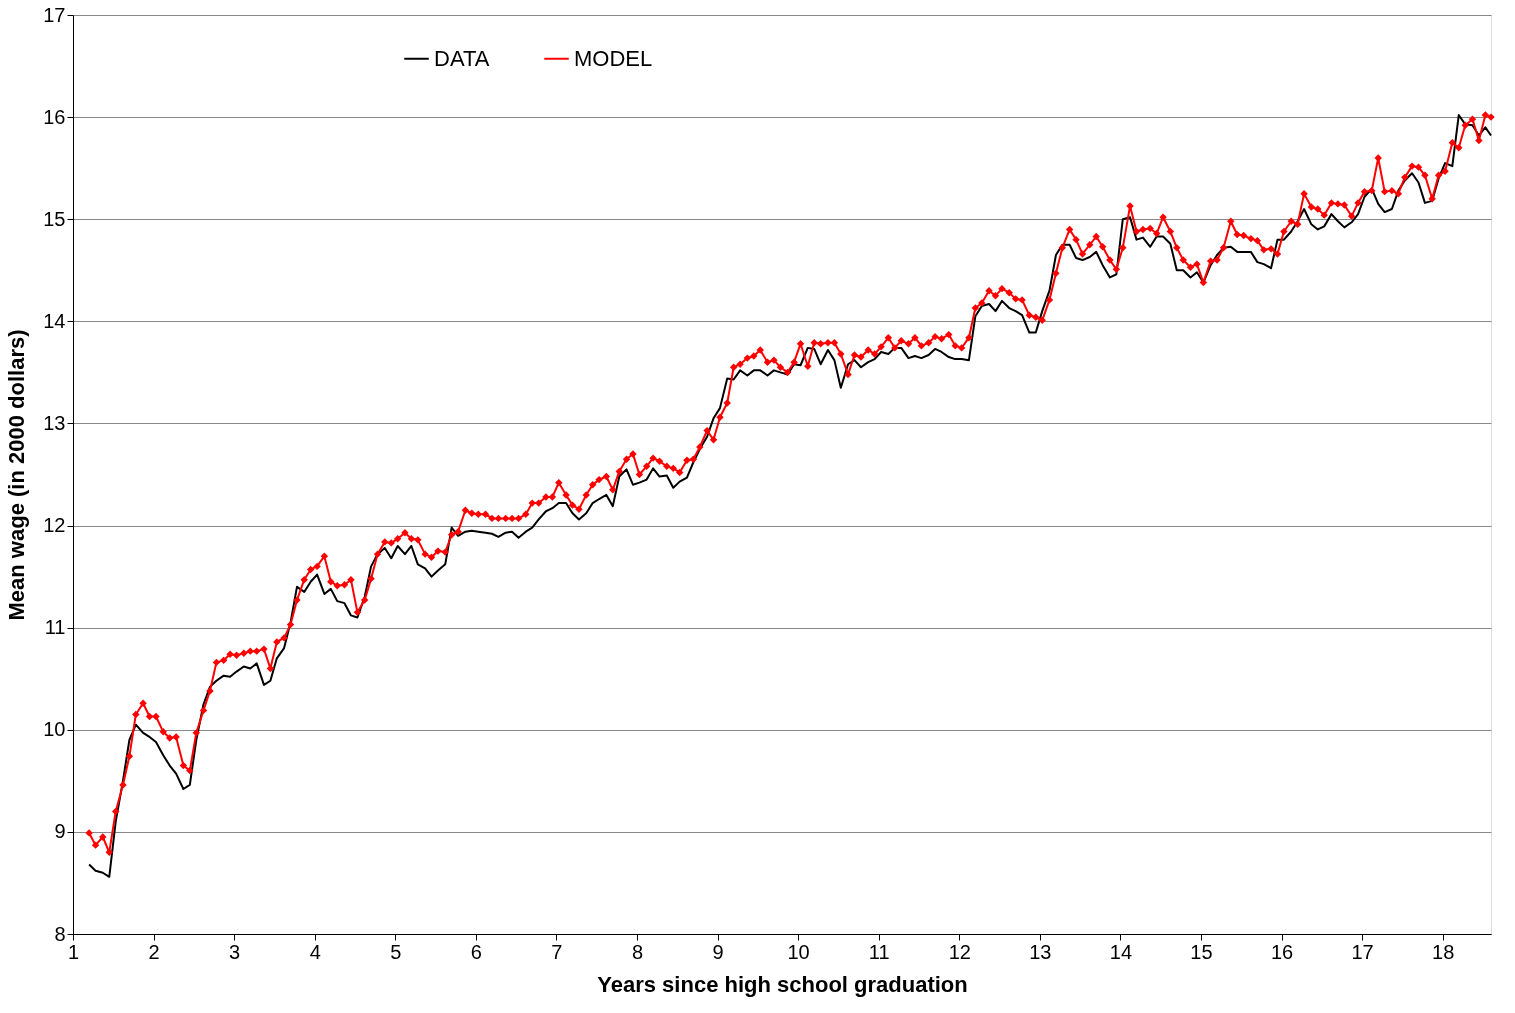 The image size is (1515, 1013). What do you see at coordinates (55, 627) in the screenshot?
I see `y-tick-label: 11` at bounding box center [55, 627].